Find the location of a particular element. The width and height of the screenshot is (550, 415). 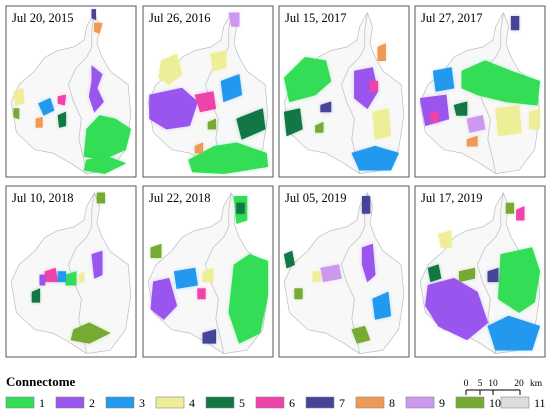

panel-date: Jul 26, 2016 is located at coordinates (179, 18).